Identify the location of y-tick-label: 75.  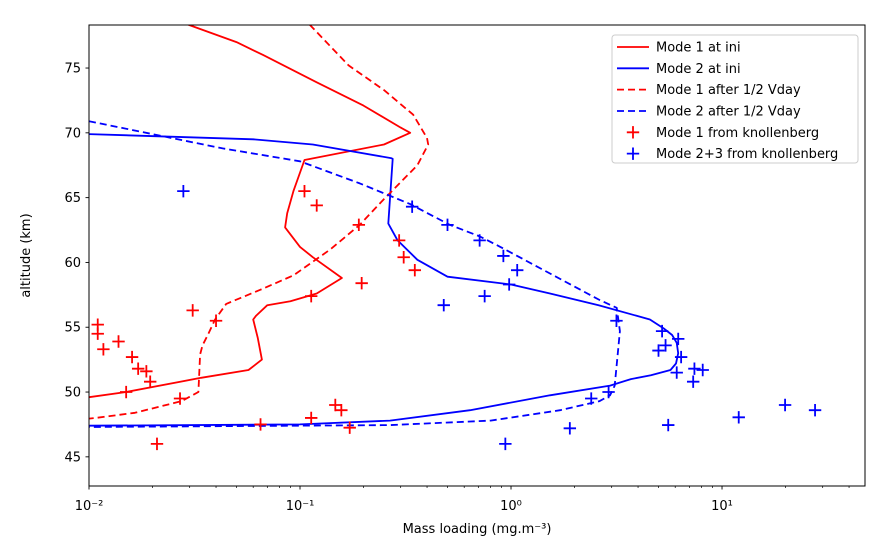
(72, 69).